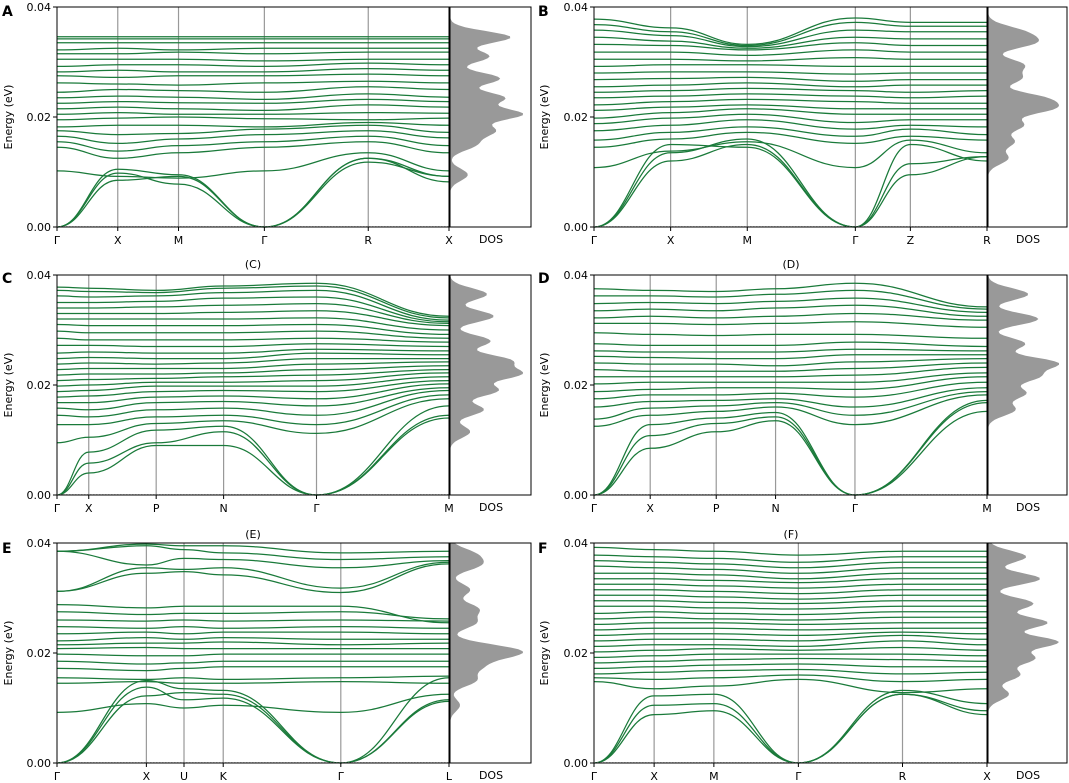  What do you see at coordinates (903, 776) in the screenshot?
I see `k-point-label: R` at bounding box center [903, 776].